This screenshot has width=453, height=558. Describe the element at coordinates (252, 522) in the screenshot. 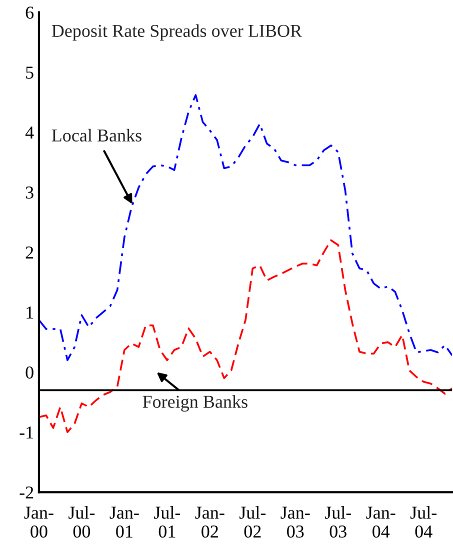

I see `x-tick-label: Jul- 02` at that location.